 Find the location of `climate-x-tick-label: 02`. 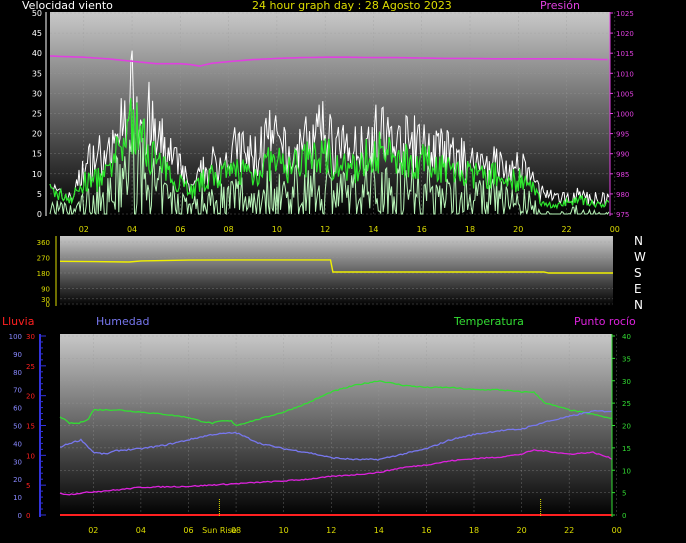

climate-x-tick-label: 02 is located at coordinates (93, 530).